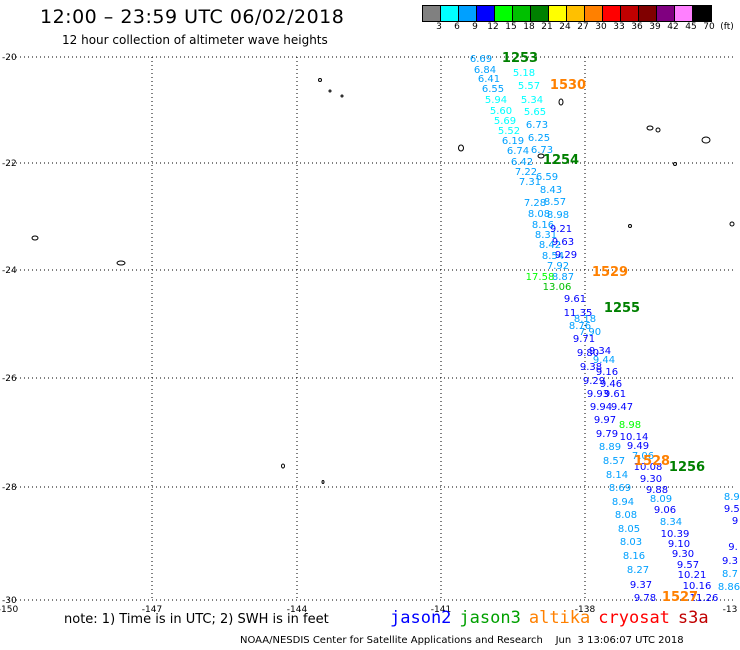 The image size is (740, 650). I want to click on track-time-label: 1254, so click(561, 160).